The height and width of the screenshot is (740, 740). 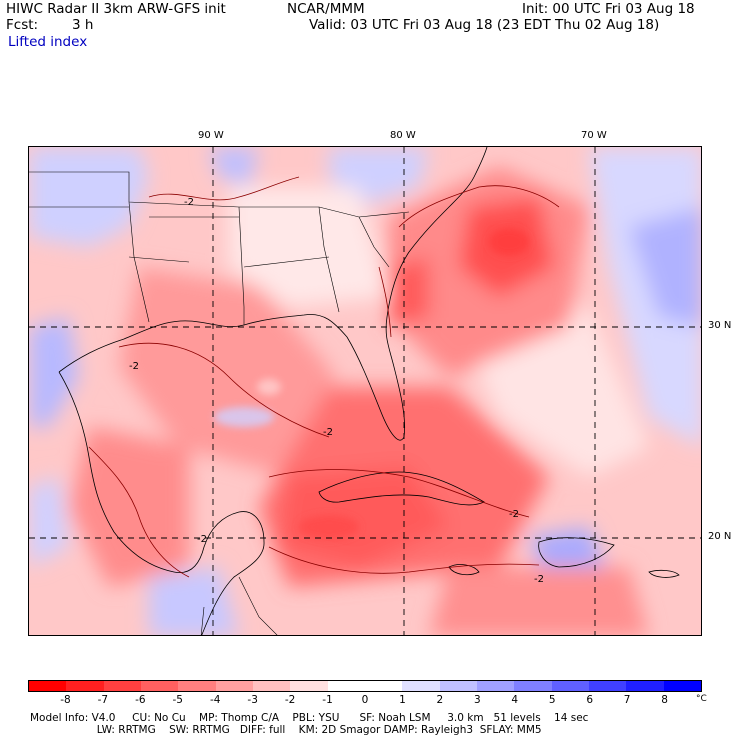 What do you see at coordinates (664, 573) in the screenshot?
I see `coastline-puerto-rico` at bounding box center [664, 573].